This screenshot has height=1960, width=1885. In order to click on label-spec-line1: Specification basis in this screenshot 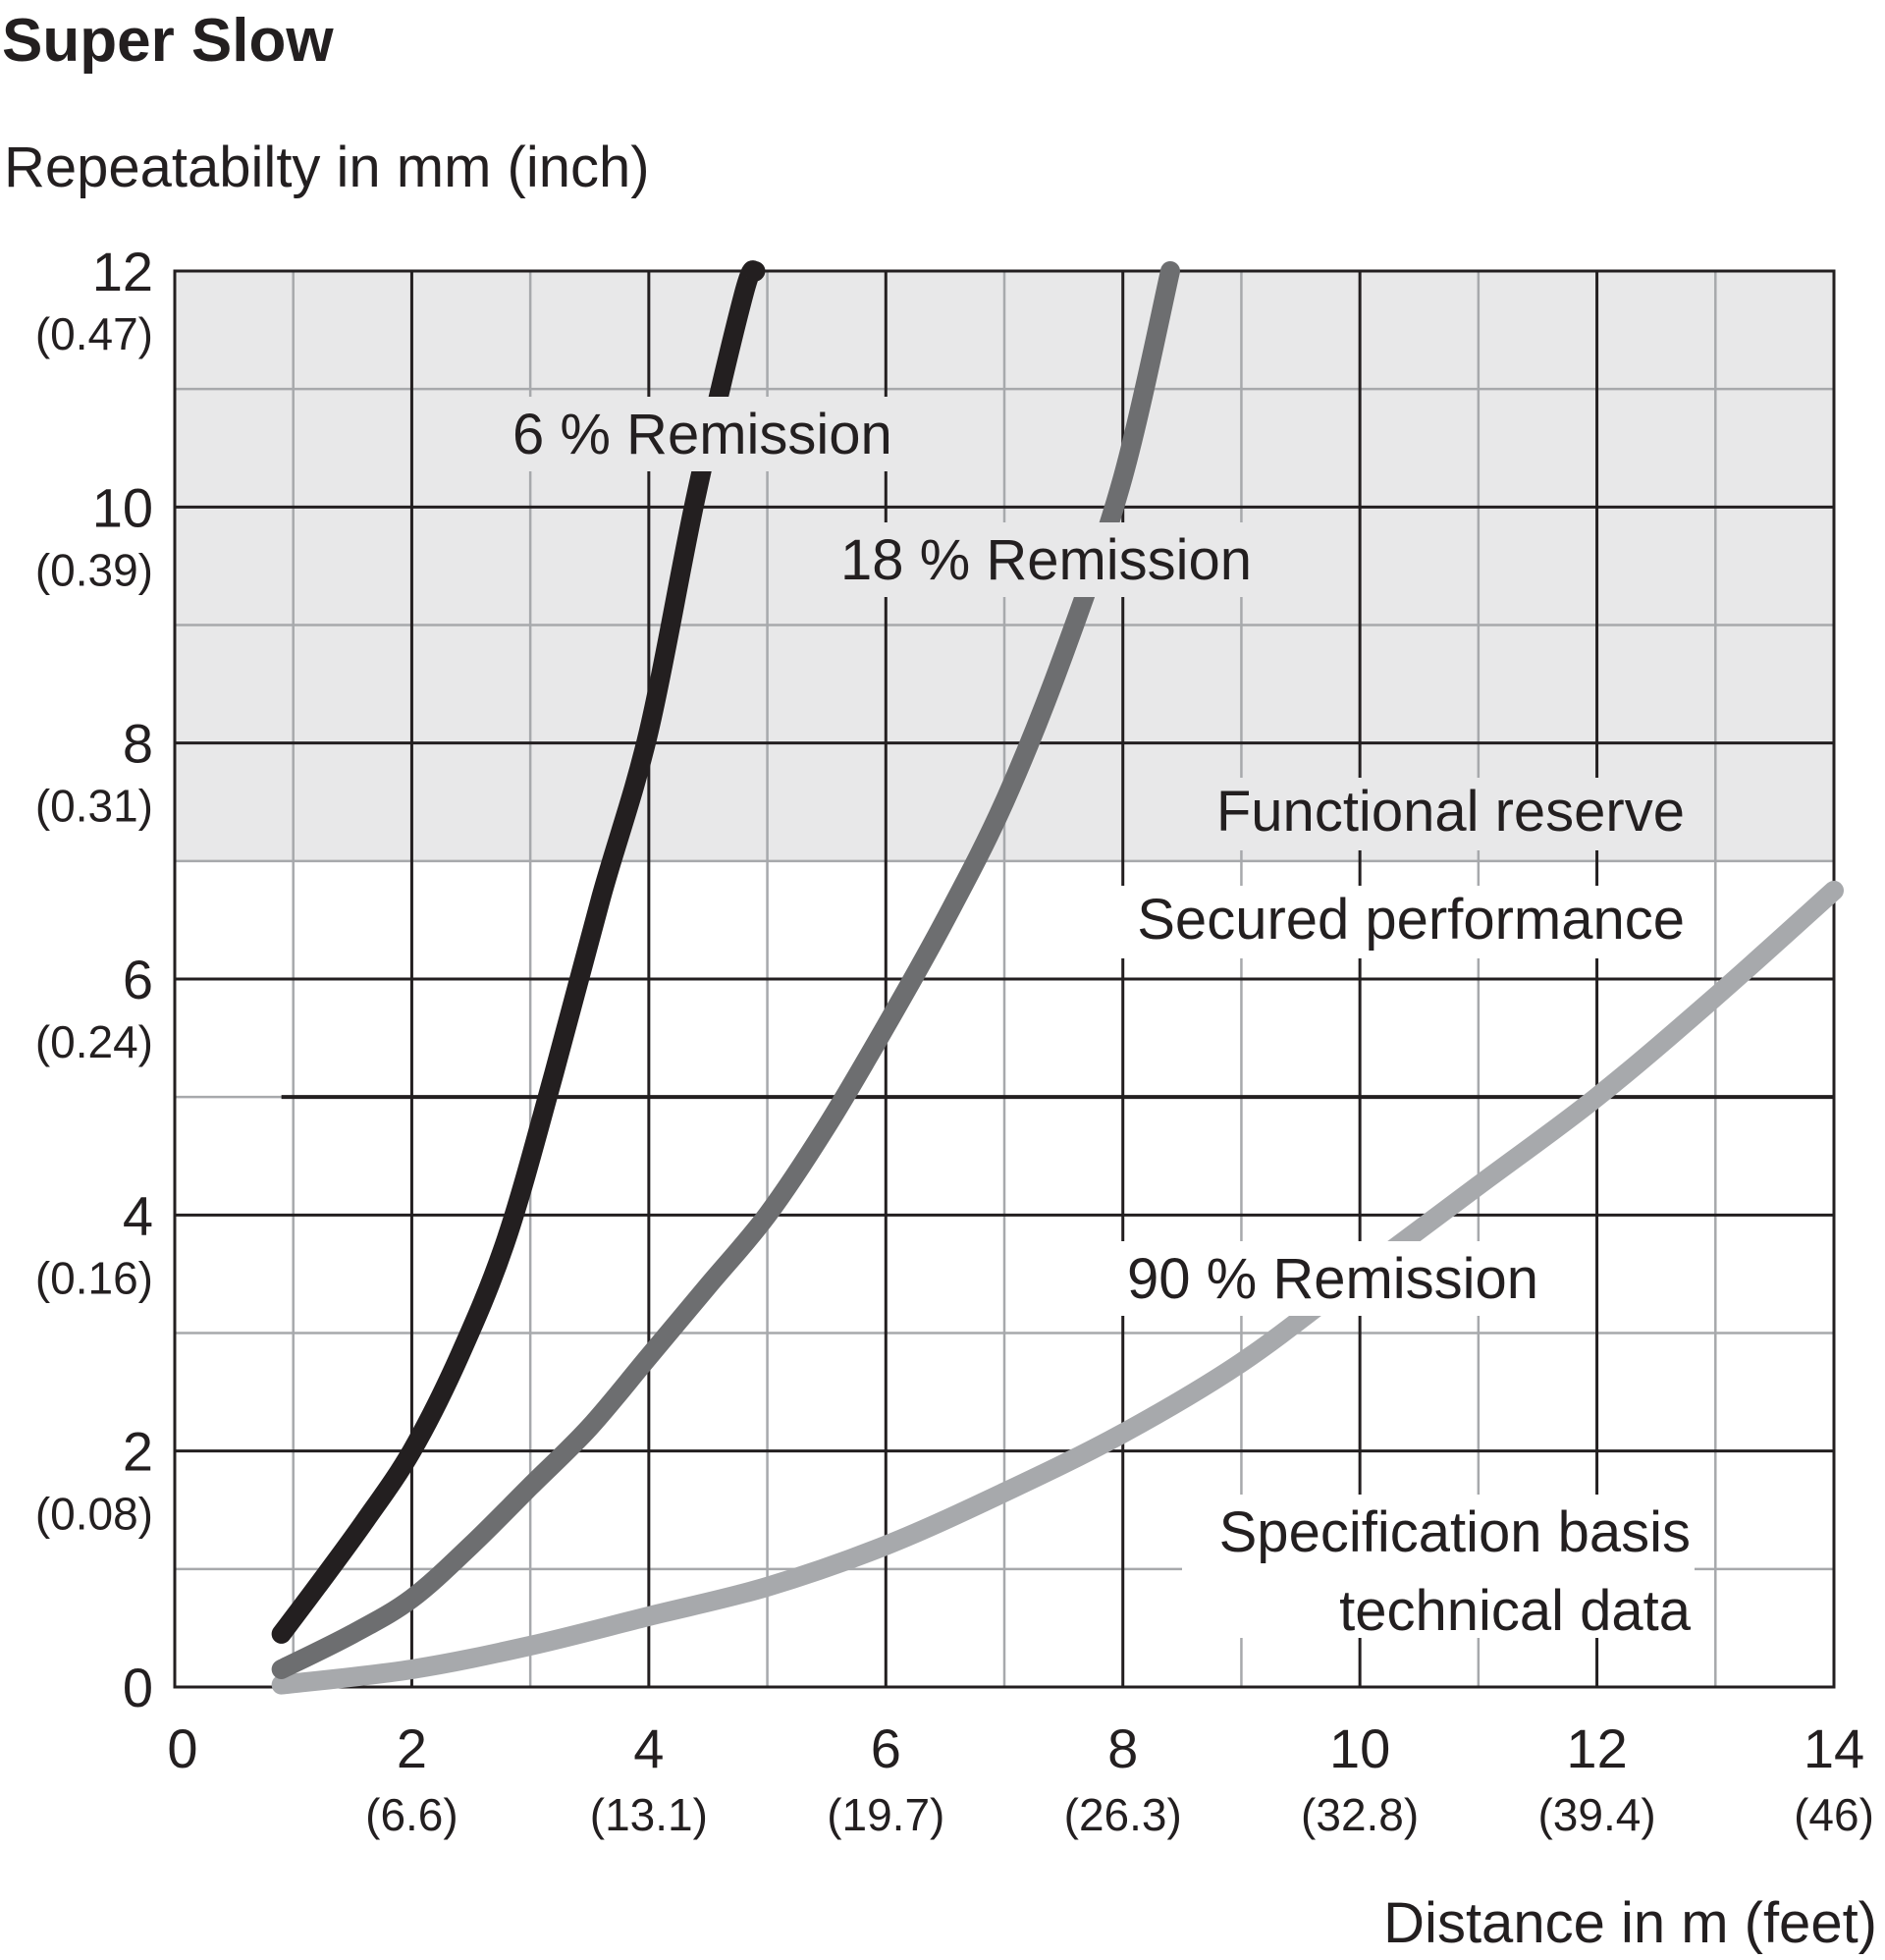, I will do `click(1455, 1532)`.